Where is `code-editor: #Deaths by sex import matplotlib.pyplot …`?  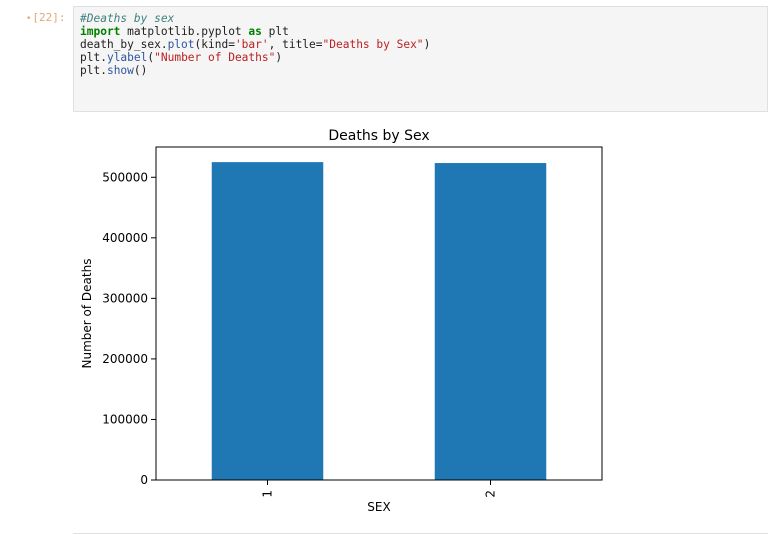 code-editor: #Deaths by sex import matplotlib.pyplot … is located at coordinates (423, 44).